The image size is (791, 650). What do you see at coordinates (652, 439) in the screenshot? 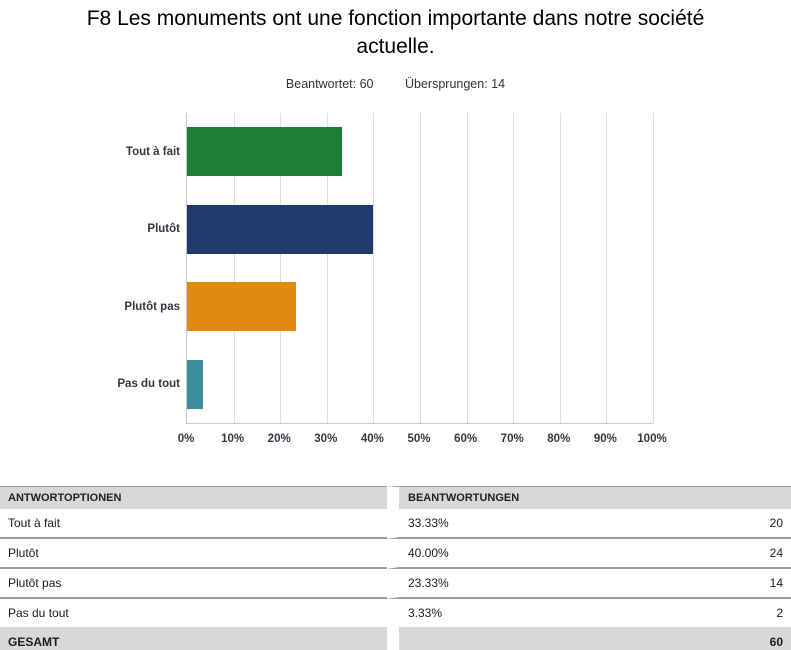
I see `x-tick-label: 100%` at bounding box center [652, 439].